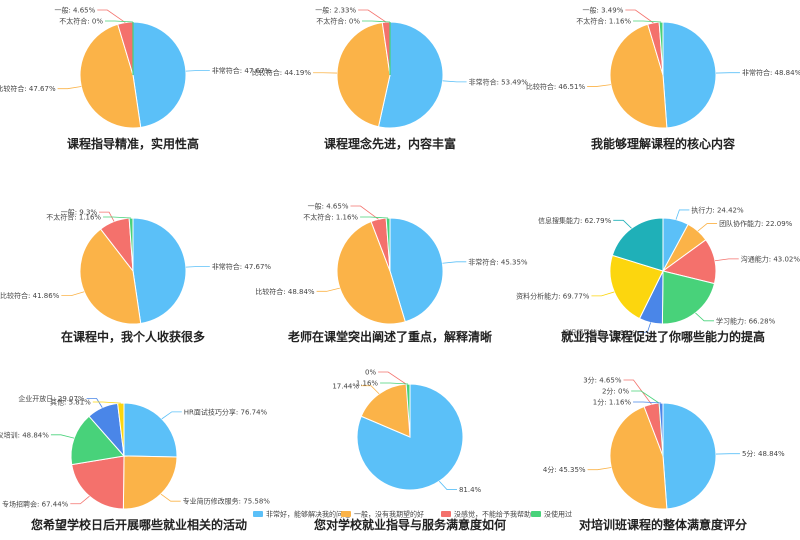 The width and height of the screenshot is (800, 540). What do you see at coordinates (771, 72) in the screenshot?
I see `slice-label: 非常符合: 48.84%` at bounding box center [771, 72].